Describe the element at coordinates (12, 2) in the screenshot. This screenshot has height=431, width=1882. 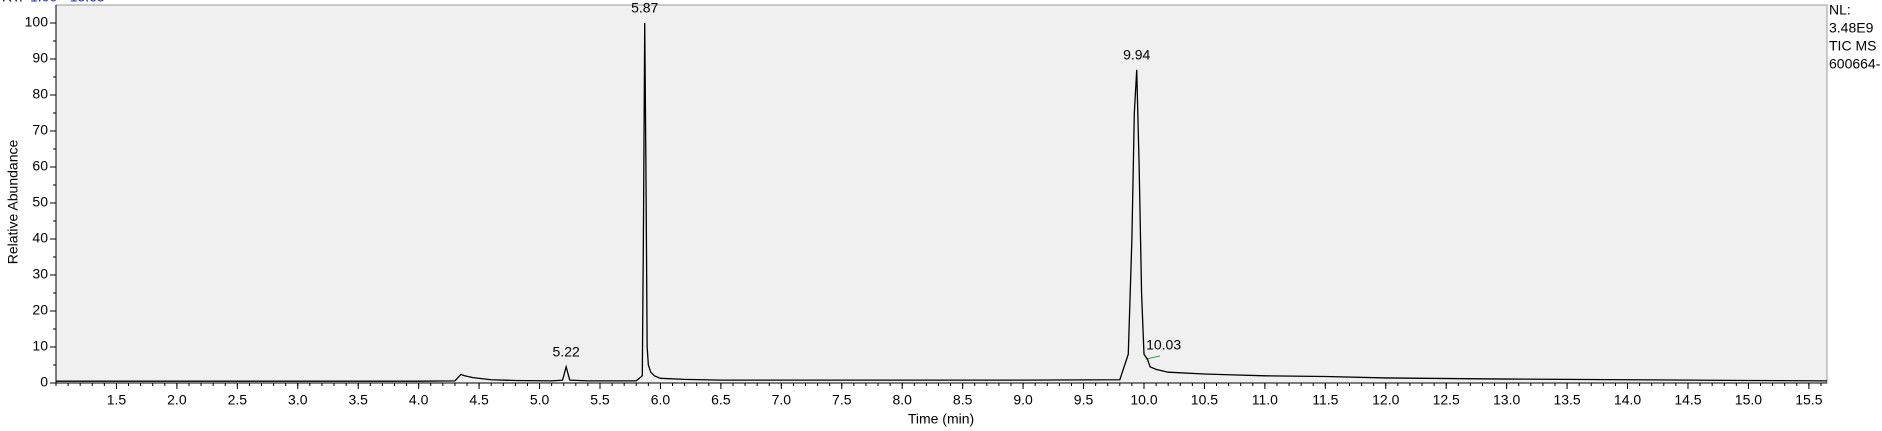
I see `header-label: RT:` at that location.